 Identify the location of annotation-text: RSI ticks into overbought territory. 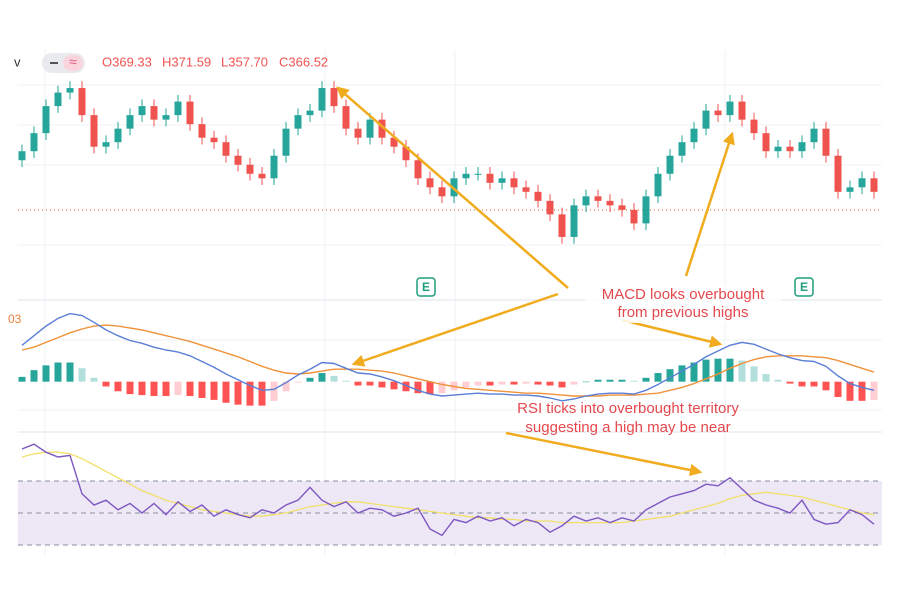
(628, 408).